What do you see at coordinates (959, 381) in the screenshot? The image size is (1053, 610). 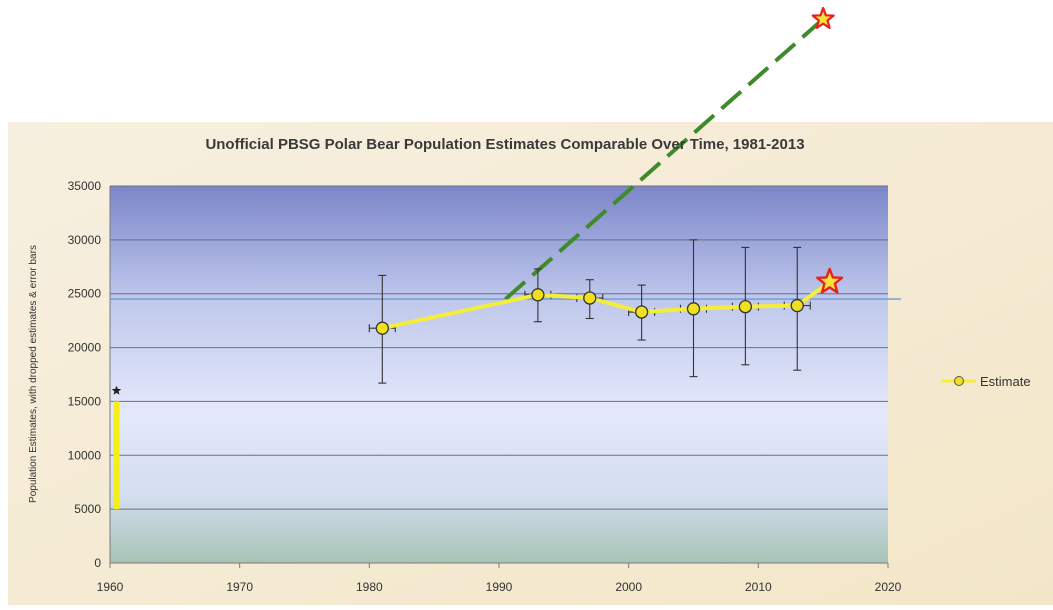 I see `legend-marker-swatch` at bounding box center [959, 381].